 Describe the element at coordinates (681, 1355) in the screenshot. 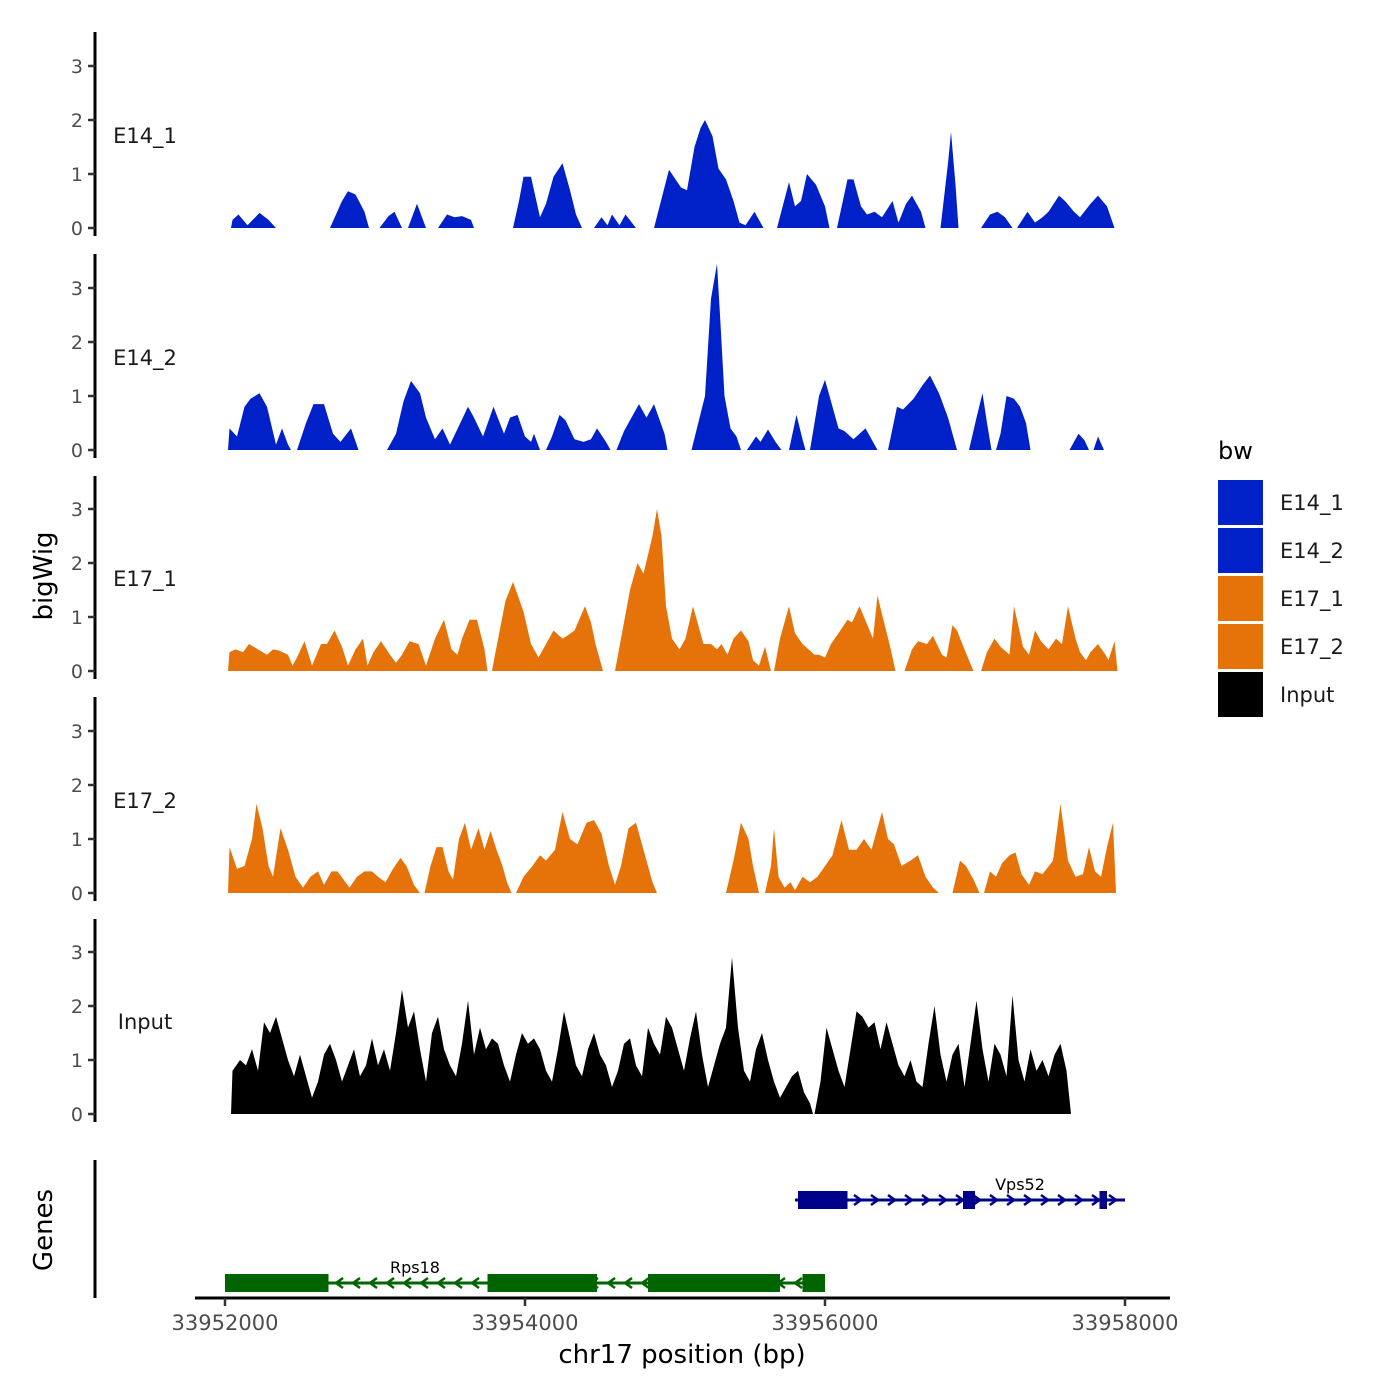

I see `x-axis-title: chr17 position (bp)` at that location.